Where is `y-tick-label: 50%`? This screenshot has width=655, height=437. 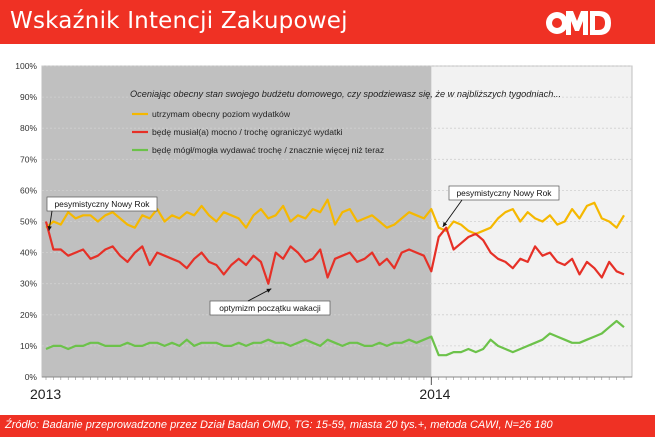
y-tick-label: 50% is located at coordinates (28, 222).